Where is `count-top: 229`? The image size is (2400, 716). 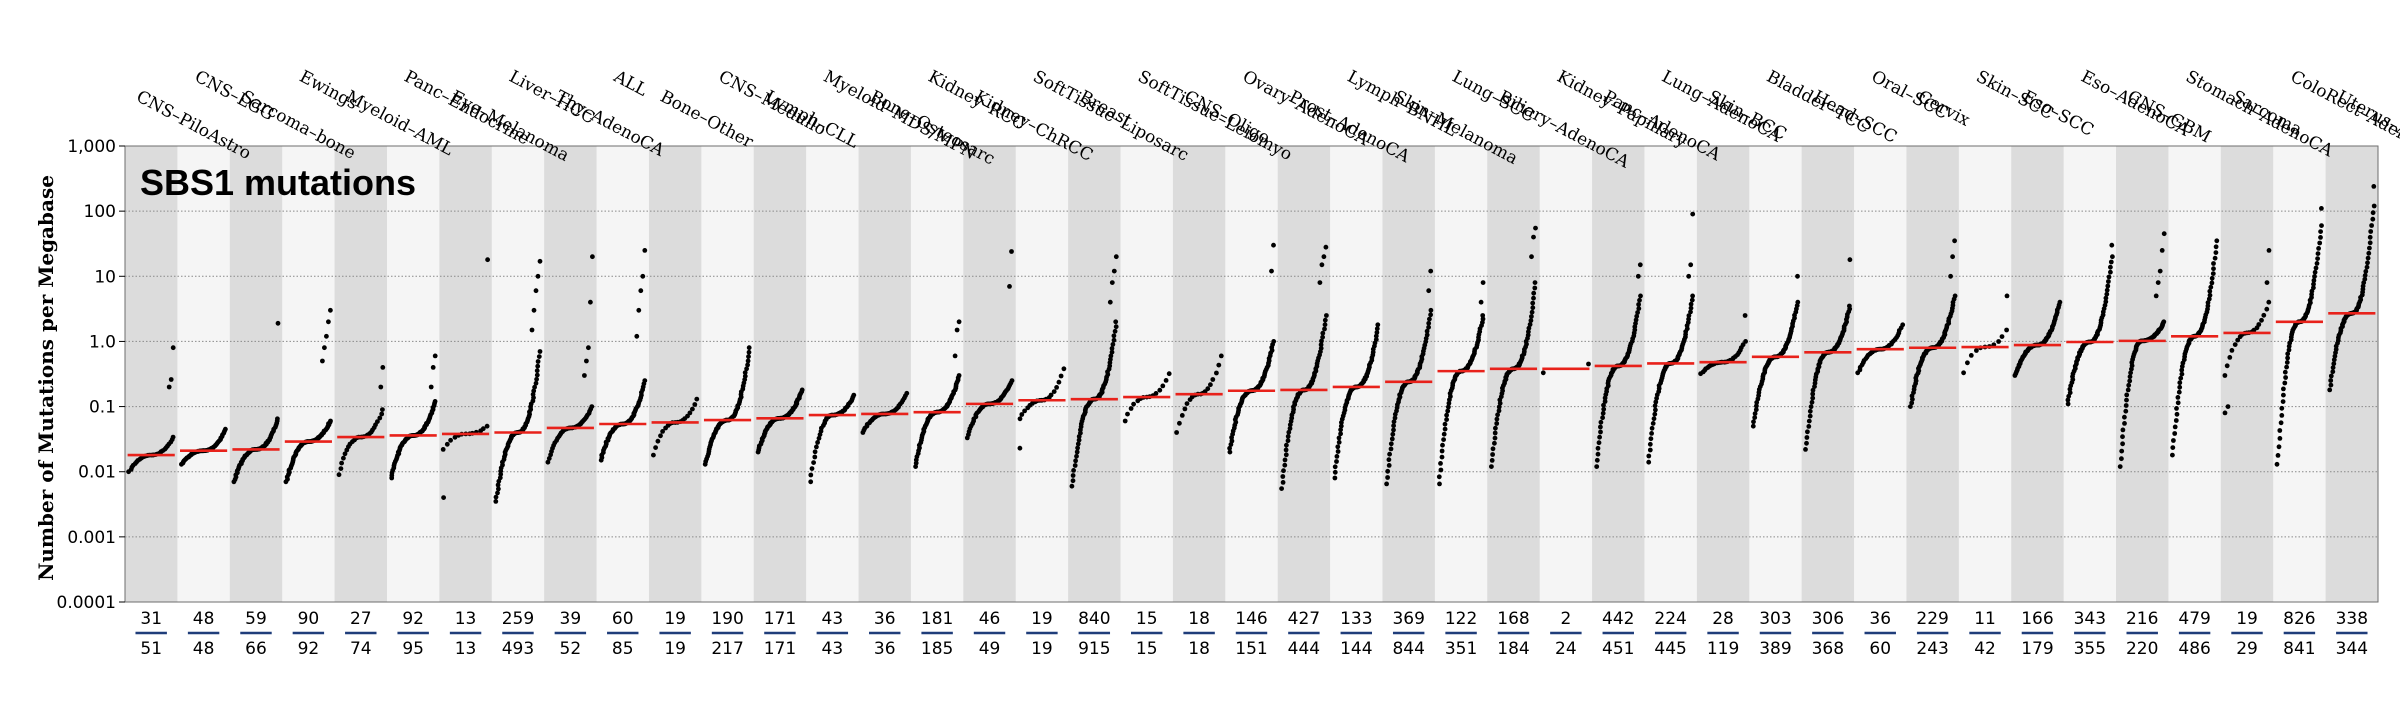 count-top: 229 is located at coordinates (1932, 619).